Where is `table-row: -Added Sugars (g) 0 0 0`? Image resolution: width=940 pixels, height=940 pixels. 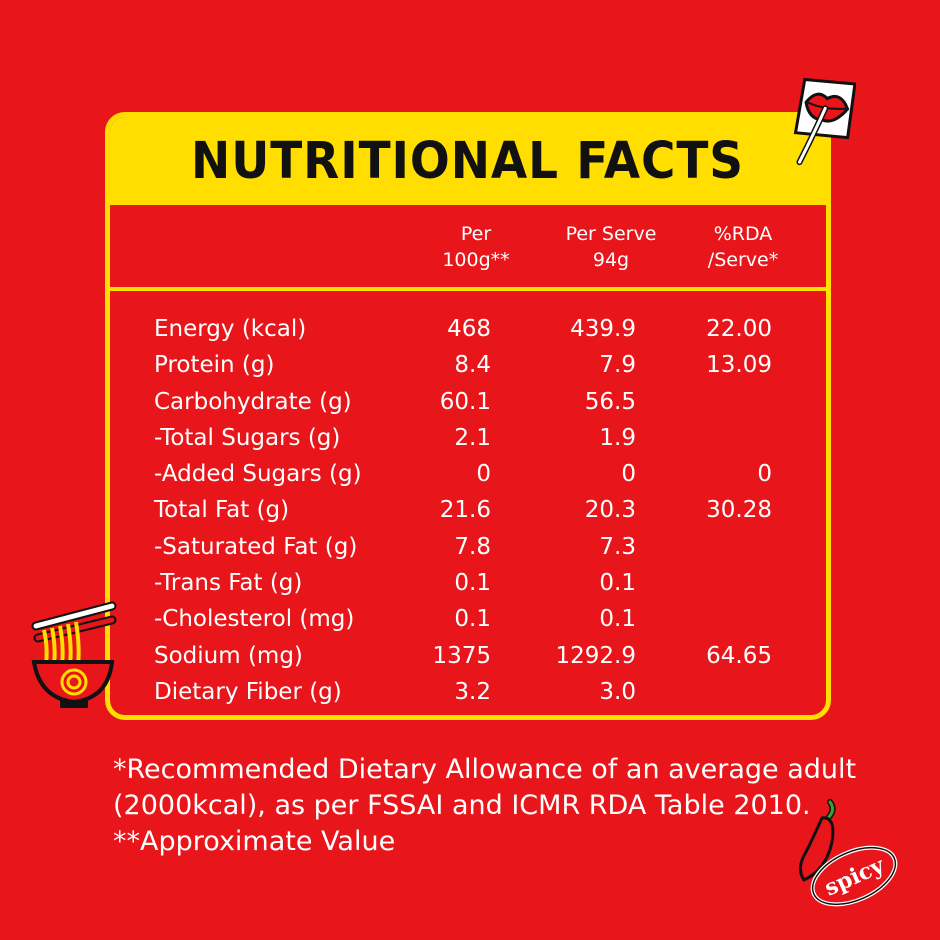
table-row: -Added Sugars (g) 0 0 0 is located at coordinates (468, 474).